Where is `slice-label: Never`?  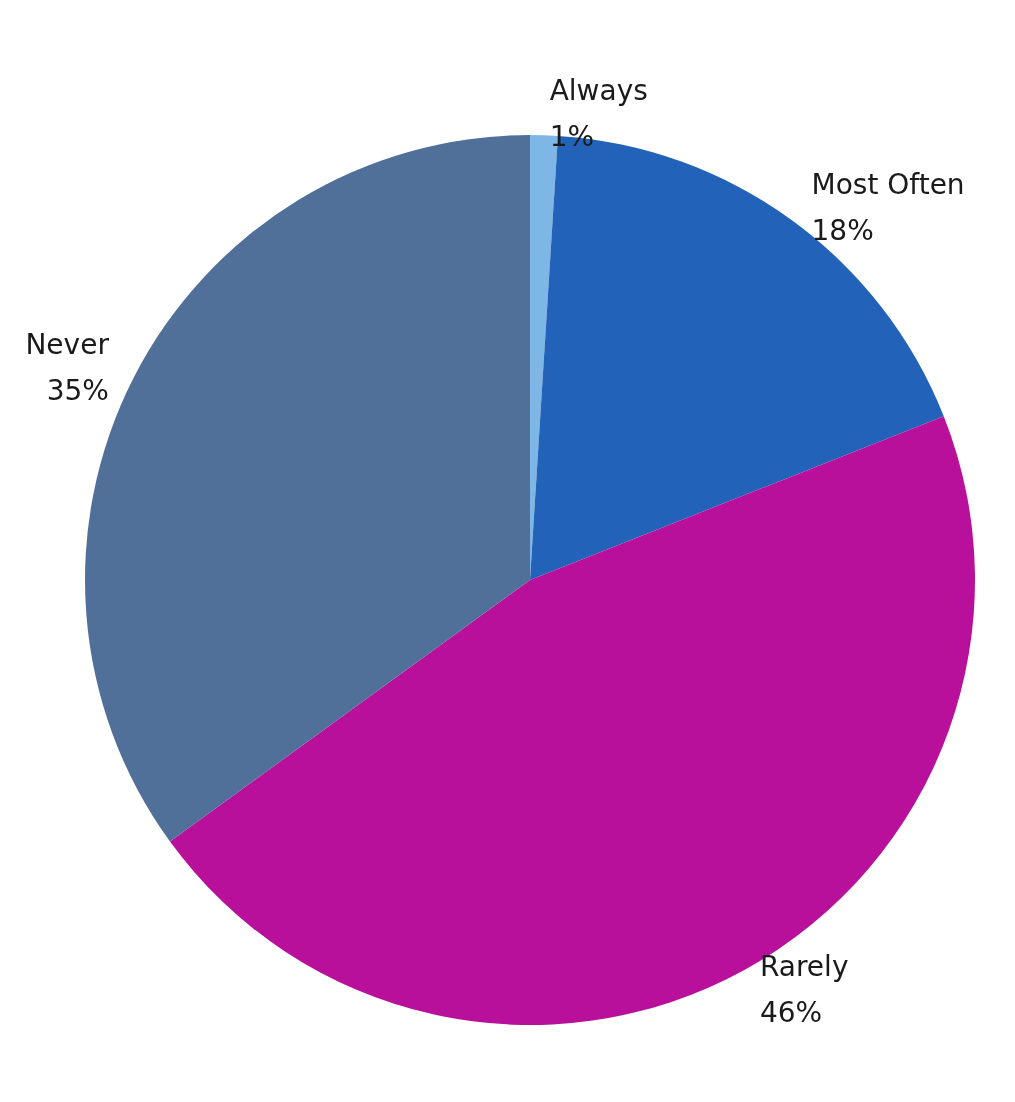
slice-label: Never is located at coordinates (67, 345).